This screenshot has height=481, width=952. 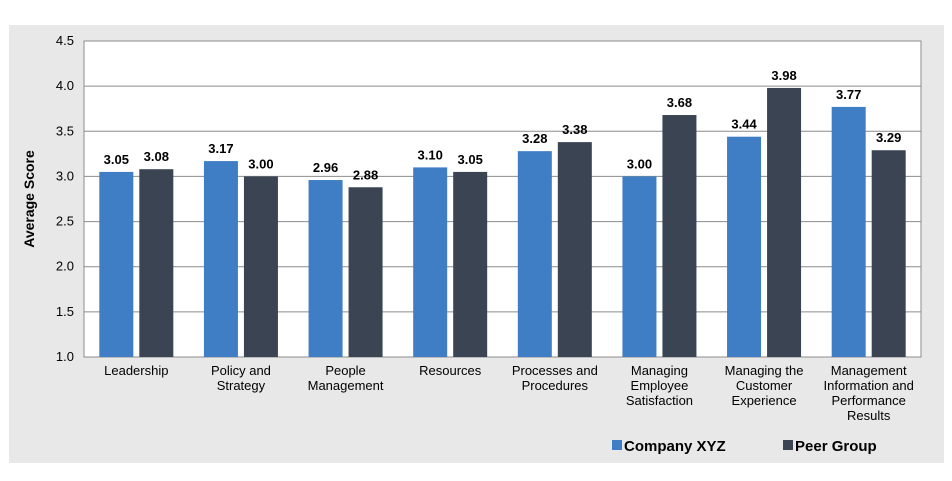 I want to click on data-label: 3.68, so click(x=679, y=102).